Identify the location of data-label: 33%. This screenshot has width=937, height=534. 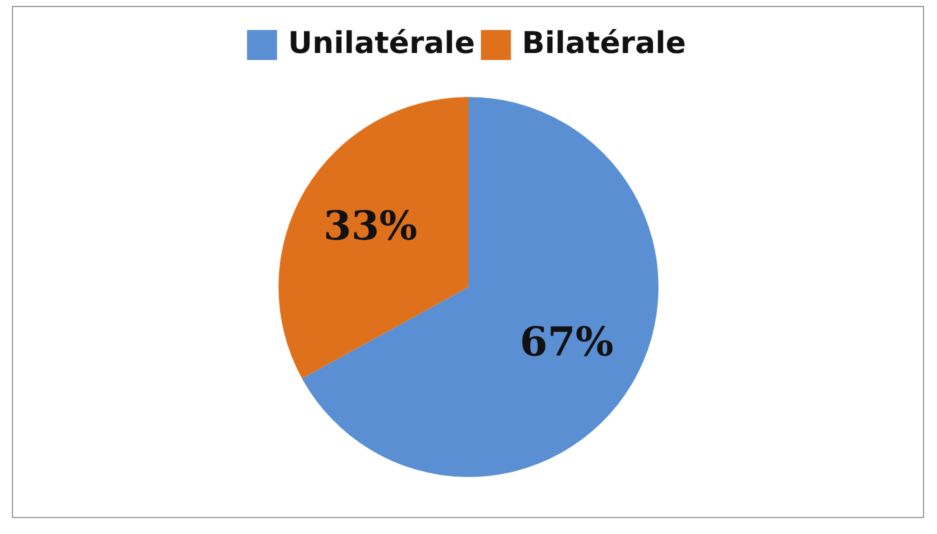
(371, 226).